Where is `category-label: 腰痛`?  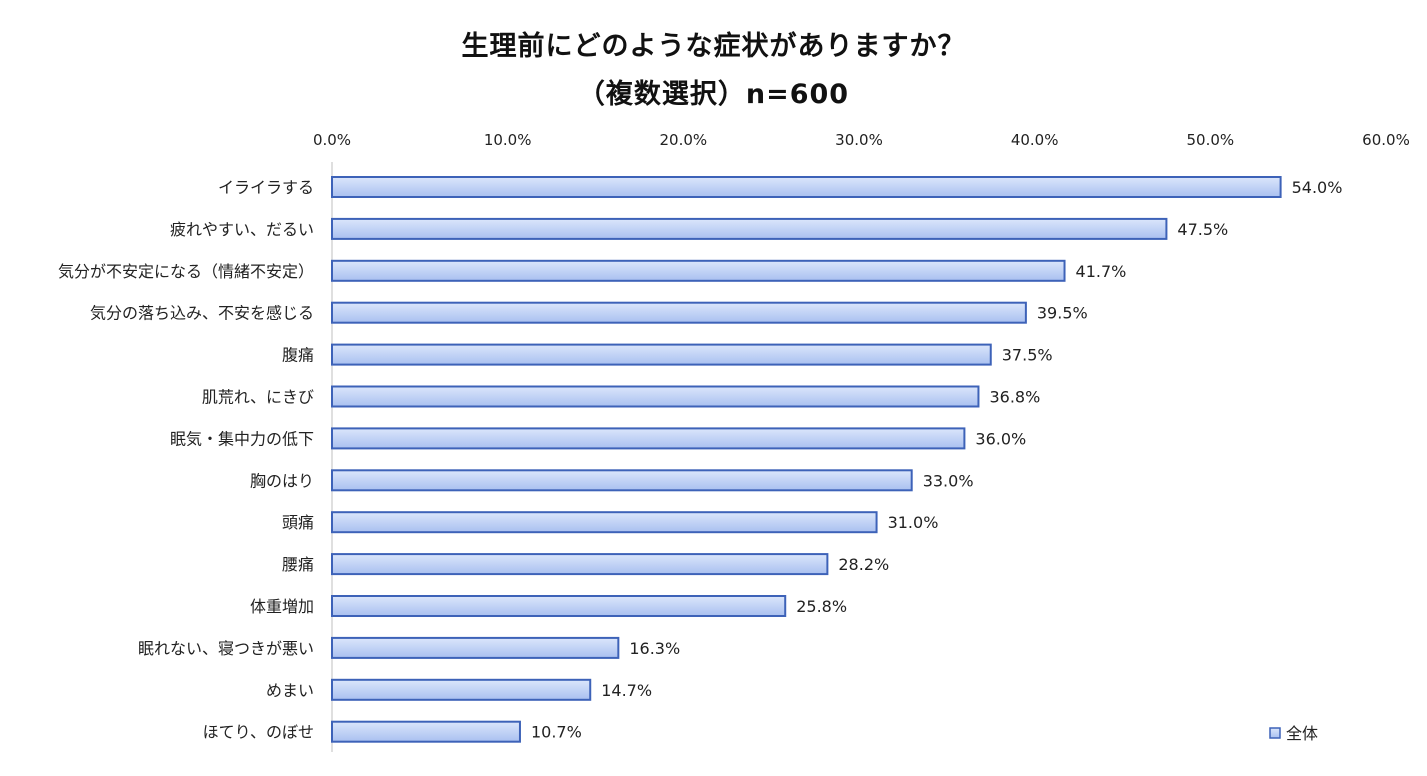 category-label: 腰痛 is located at coordinates (298, 564).